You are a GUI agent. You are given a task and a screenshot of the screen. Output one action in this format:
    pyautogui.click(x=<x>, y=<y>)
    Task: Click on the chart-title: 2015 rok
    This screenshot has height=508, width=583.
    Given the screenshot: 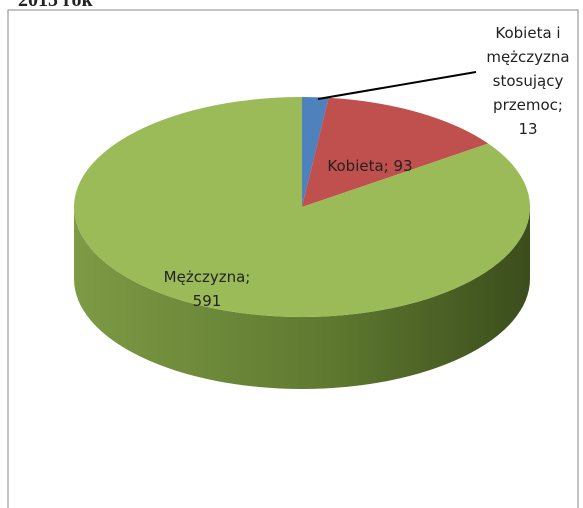 What is the action you would take?
    pyautogui.click(x=56, y=5)
    